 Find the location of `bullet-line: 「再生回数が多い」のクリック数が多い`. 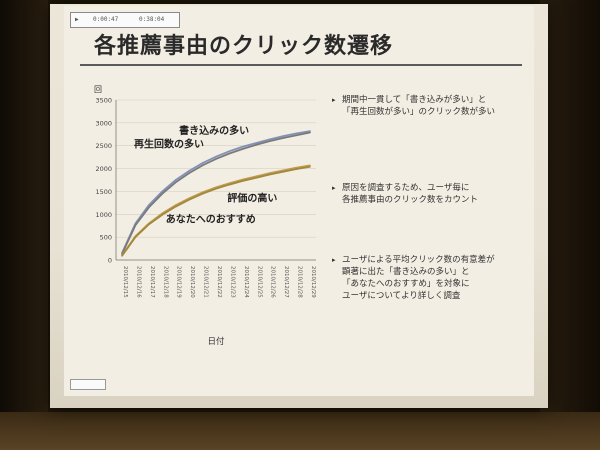

bullet-line: 「再生回数が多い」のクリック数が多い is located at coordinates (419, 112).